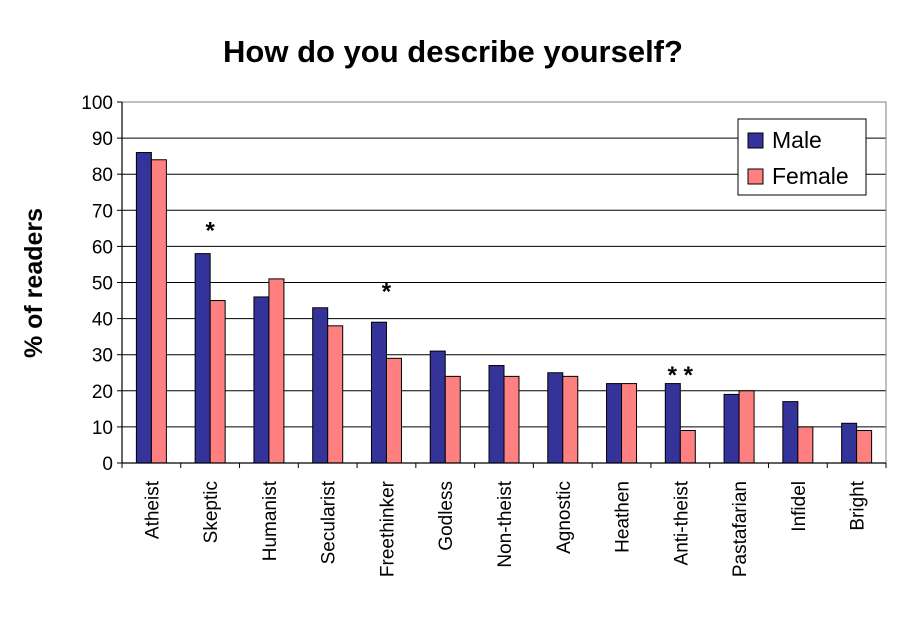  Describe the element at coordinates (805, 445) in the screenshot. I see `bar-female-infidel` at that location.